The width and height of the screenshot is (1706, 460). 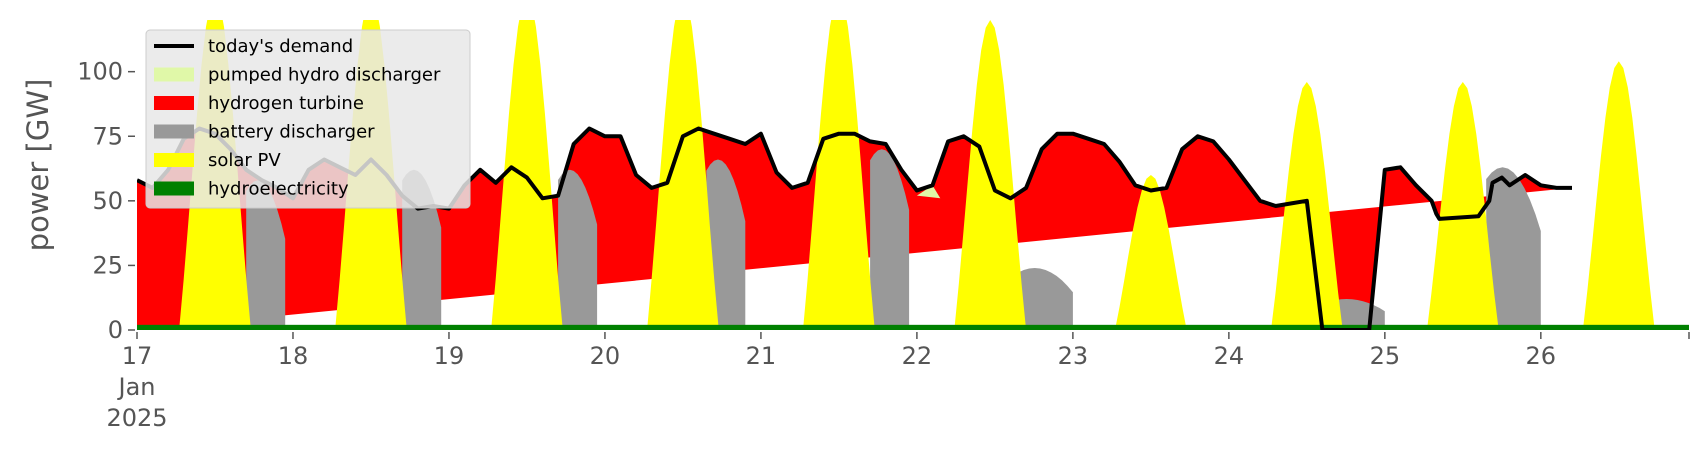 I want to click on y-tick-label: 75, so click(x=107, y=136).